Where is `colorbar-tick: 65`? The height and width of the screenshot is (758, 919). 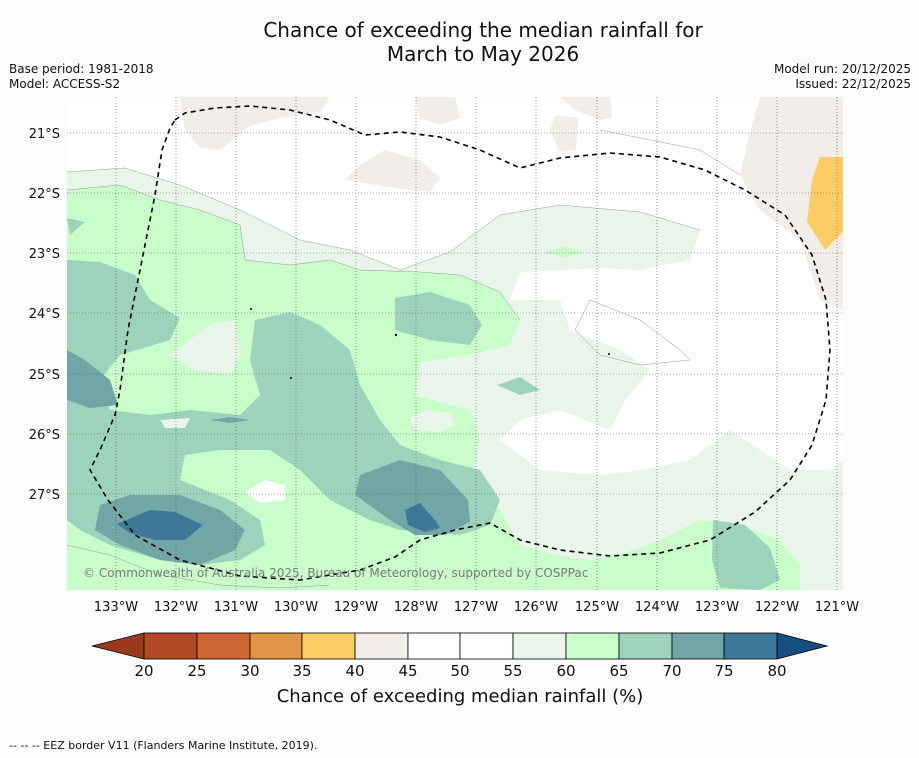
colorbar-tick: 65 is located at coordinates (618, 671).